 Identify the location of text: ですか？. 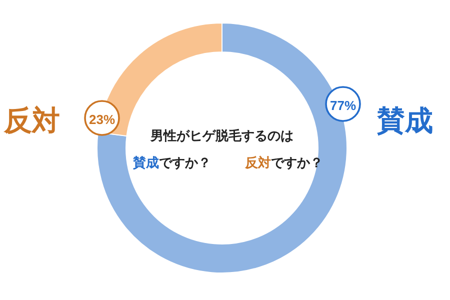
(185, 162).